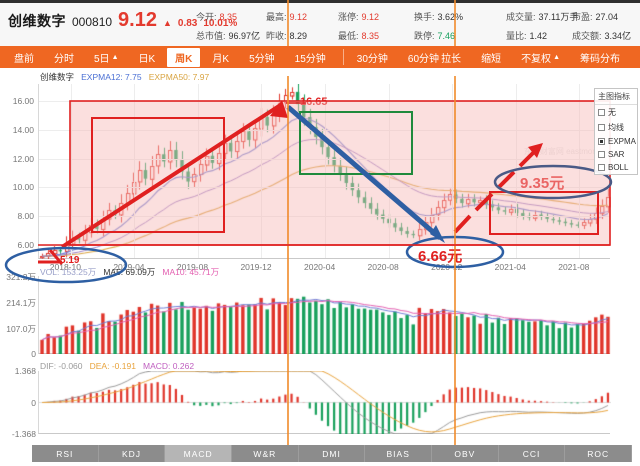  I want to click on legend-macd: MACD: 0.262, so click(169, 366).